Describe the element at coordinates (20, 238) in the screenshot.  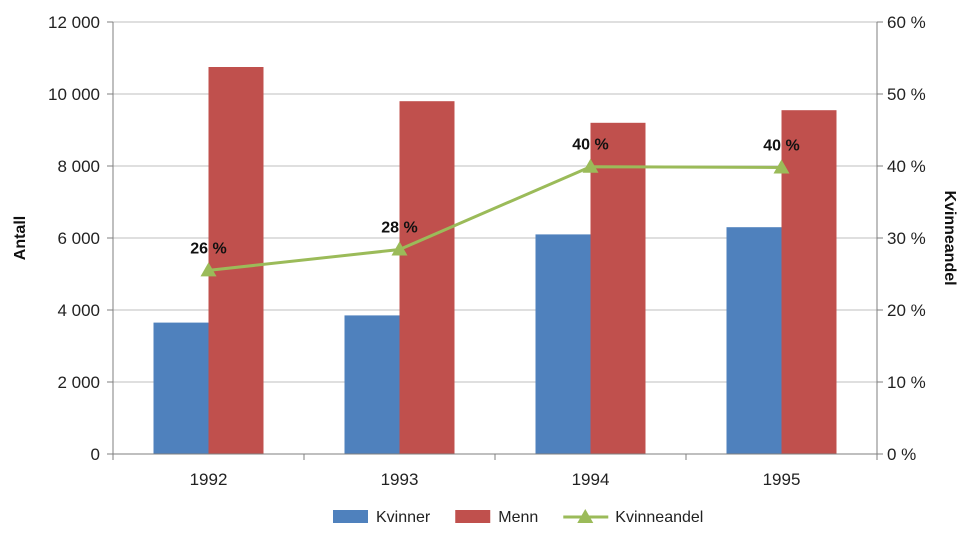
I see `y-axis-left-title: Antall` at that location.